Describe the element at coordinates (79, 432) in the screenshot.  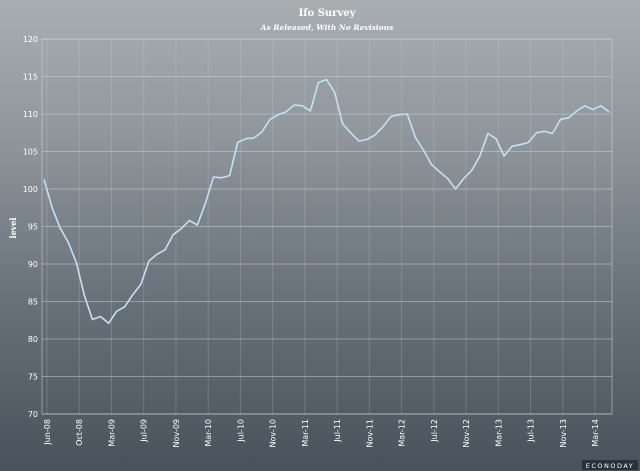
I see `x-tick-label: Oct-08` at that location.